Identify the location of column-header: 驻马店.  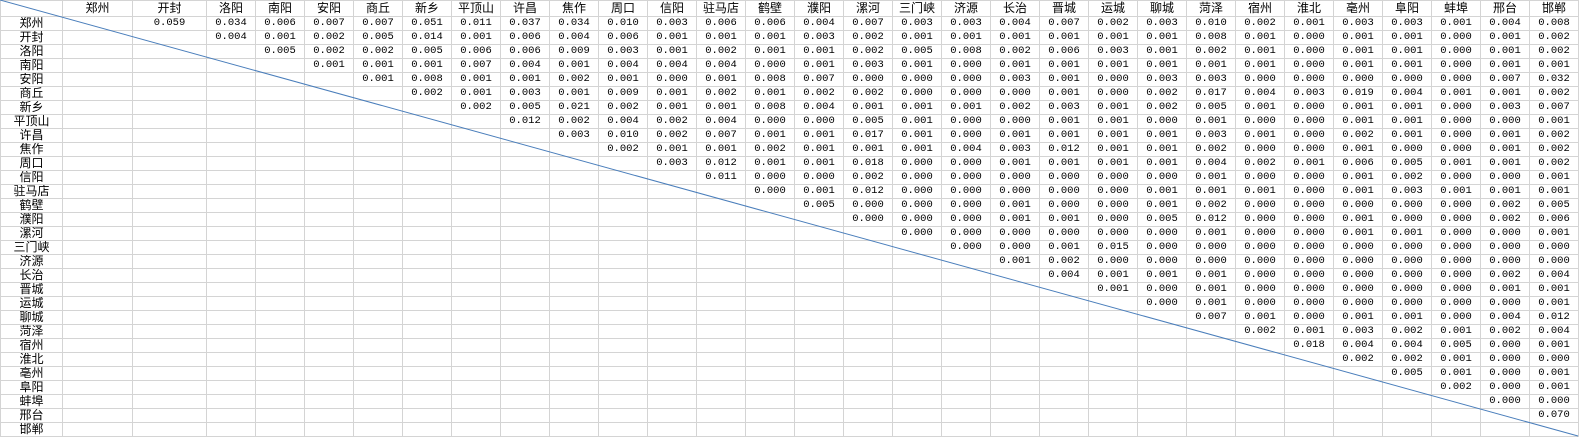
(721, 8).